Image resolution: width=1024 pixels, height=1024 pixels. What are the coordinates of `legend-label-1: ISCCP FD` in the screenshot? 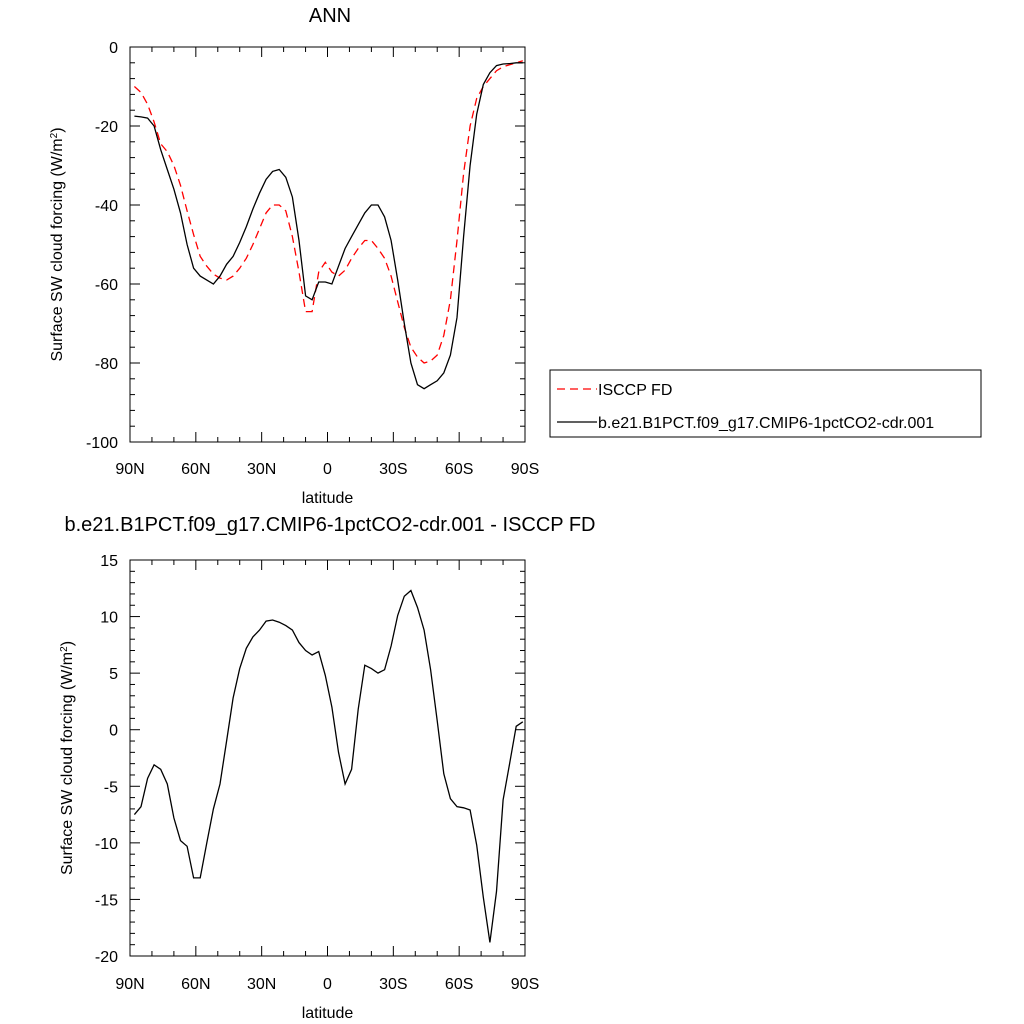 It's located at (635, 390).